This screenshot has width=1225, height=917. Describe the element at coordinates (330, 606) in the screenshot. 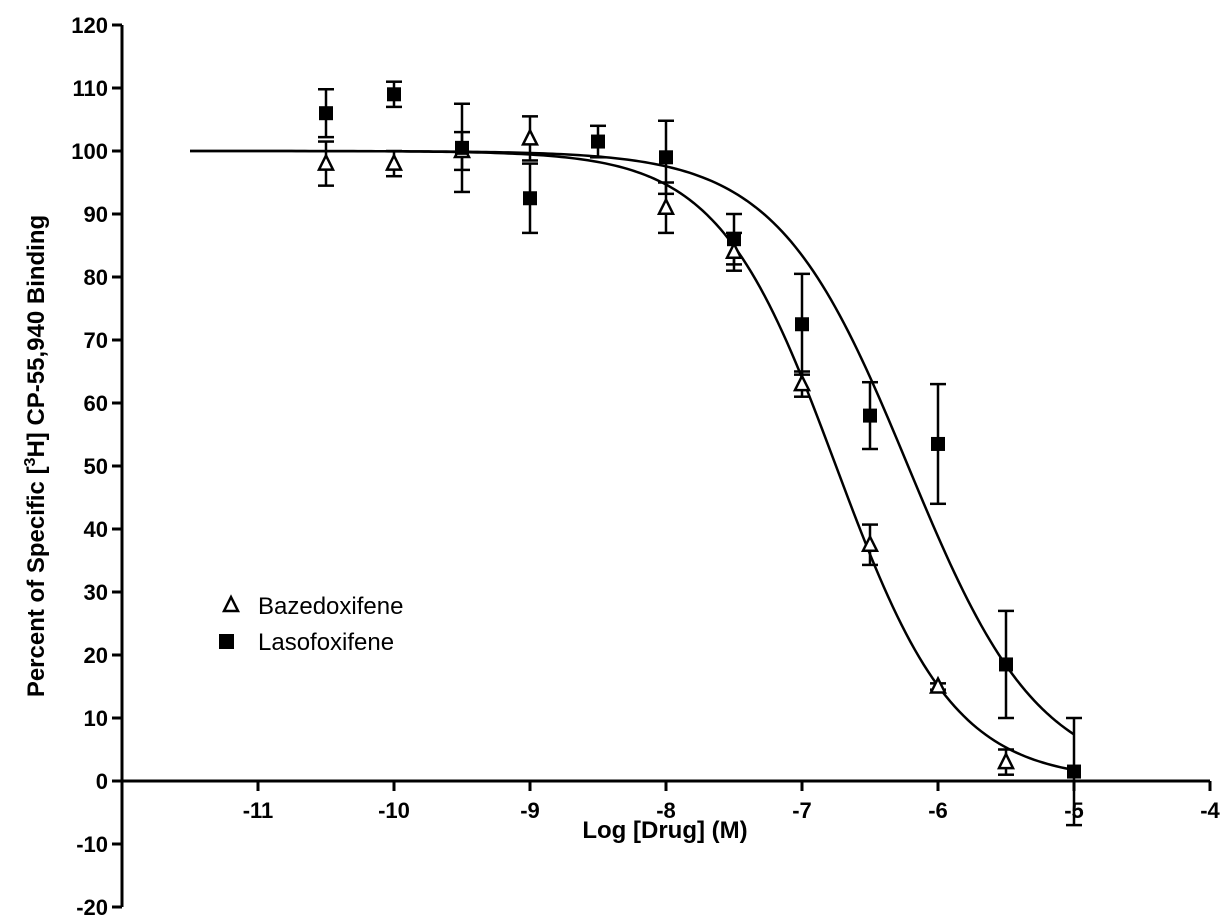

I see `legend-label-bazedoxifene: Bazedoxifene` at that location.